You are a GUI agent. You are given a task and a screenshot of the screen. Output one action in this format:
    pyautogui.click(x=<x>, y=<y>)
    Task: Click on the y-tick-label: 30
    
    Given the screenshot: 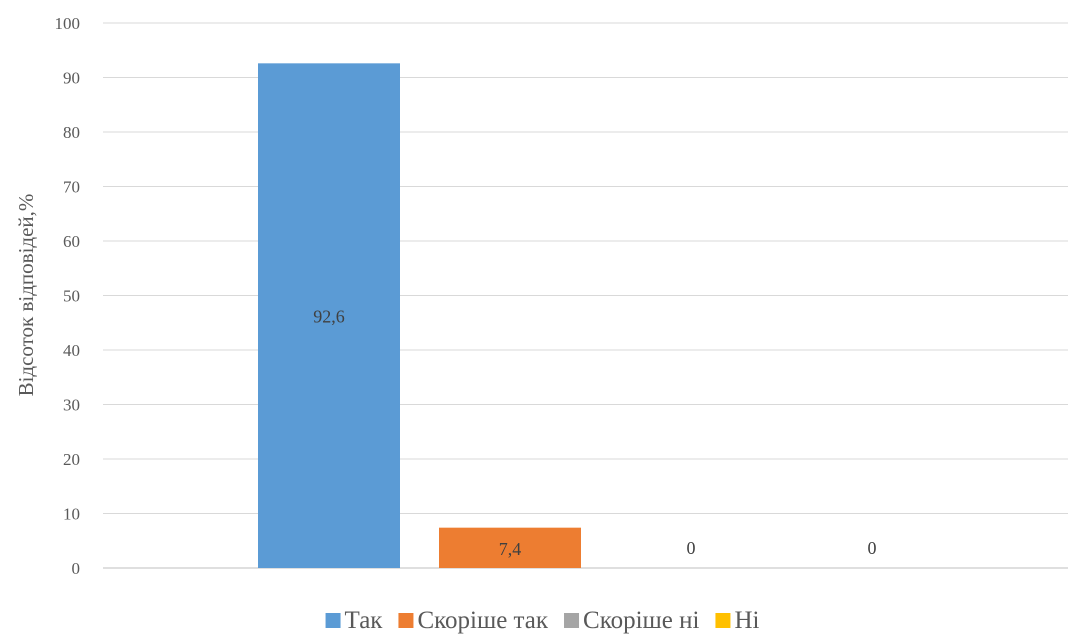 What is the action you would take?
    pyautogui.click(x=71, y=405)
    